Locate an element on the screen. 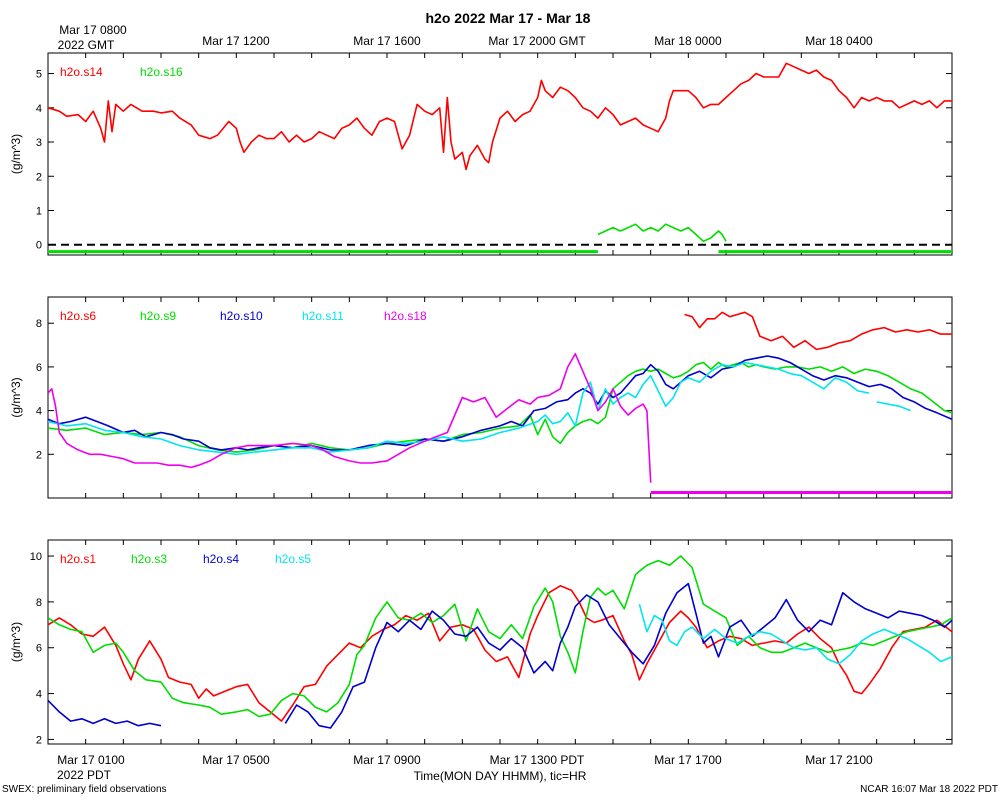  top-axis-first-label-line1: Mar 17 0800 is located at coordinates (93, 30).